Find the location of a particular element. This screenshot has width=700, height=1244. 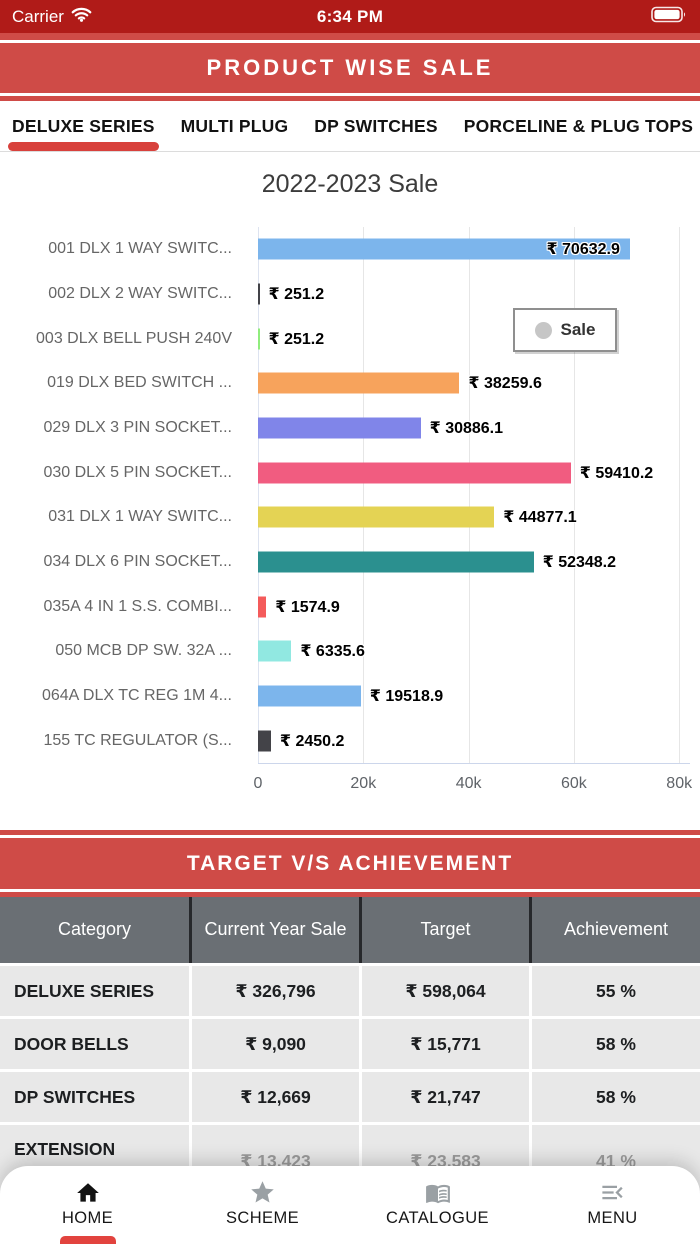

chart-row: 002 DLX 2 WAY SWITC... ₹ 251.2 is located at coordinates (350, 294).